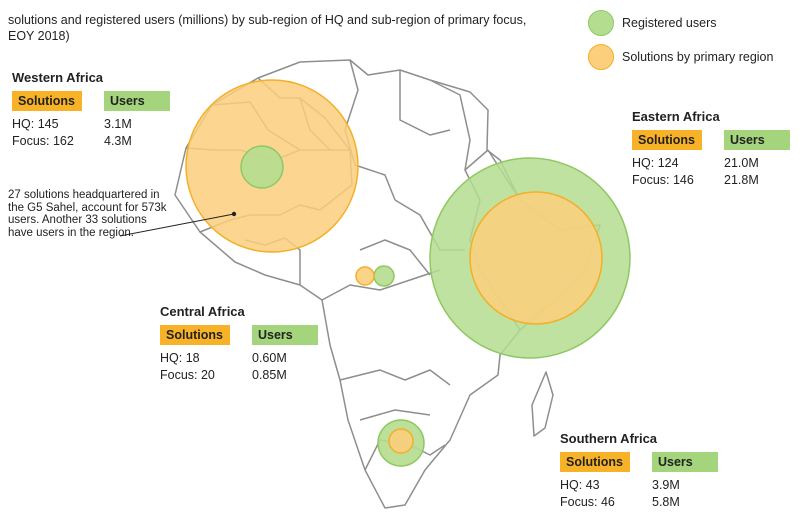 Image resolution: width=808 pixels, height=528 pixels. What do you see at coordinates (269, 375) in the screenshot?
I see `central-focus-users: 0.85M` at bounding box center [269, 375].